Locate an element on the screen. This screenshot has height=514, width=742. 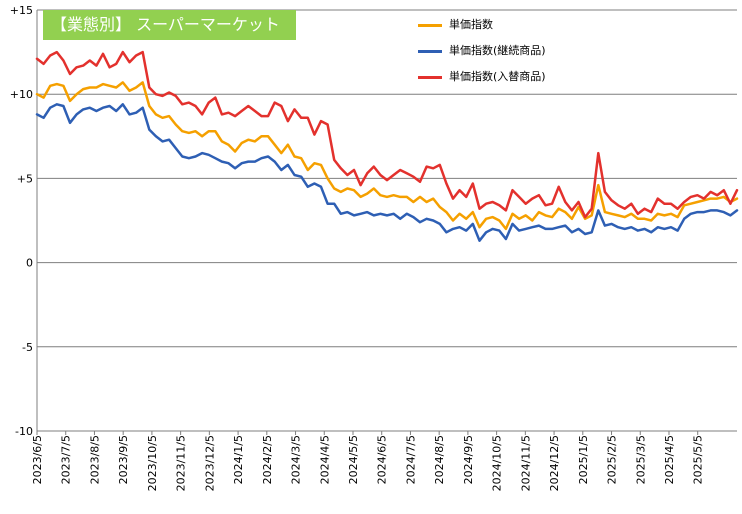
legend-item-replaced-items: 単価指数(入替商品) is located at coordinates (538, 79).